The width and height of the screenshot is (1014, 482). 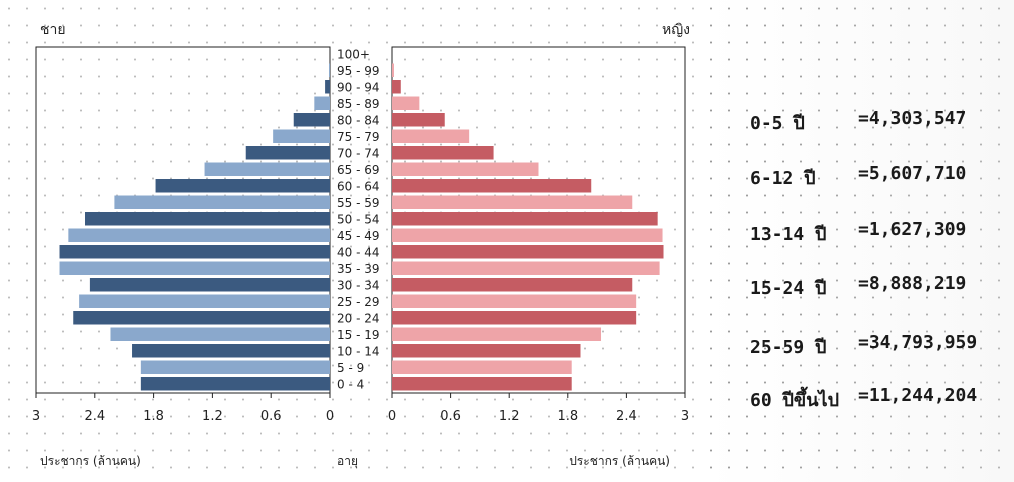 I want to click on stat-row: 25-59 ปี =34,793,959, so click(x=863, y=346).